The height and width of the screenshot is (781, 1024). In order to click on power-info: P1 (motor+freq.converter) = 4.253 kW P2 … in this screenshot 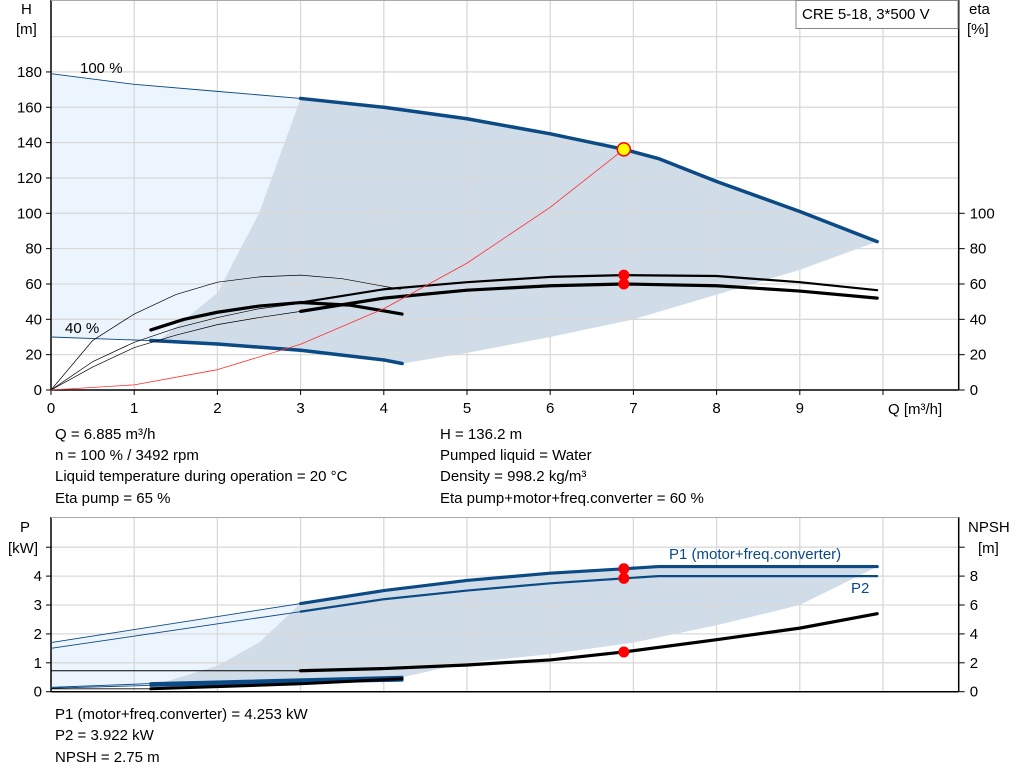, I will do `click(181, 736)`.